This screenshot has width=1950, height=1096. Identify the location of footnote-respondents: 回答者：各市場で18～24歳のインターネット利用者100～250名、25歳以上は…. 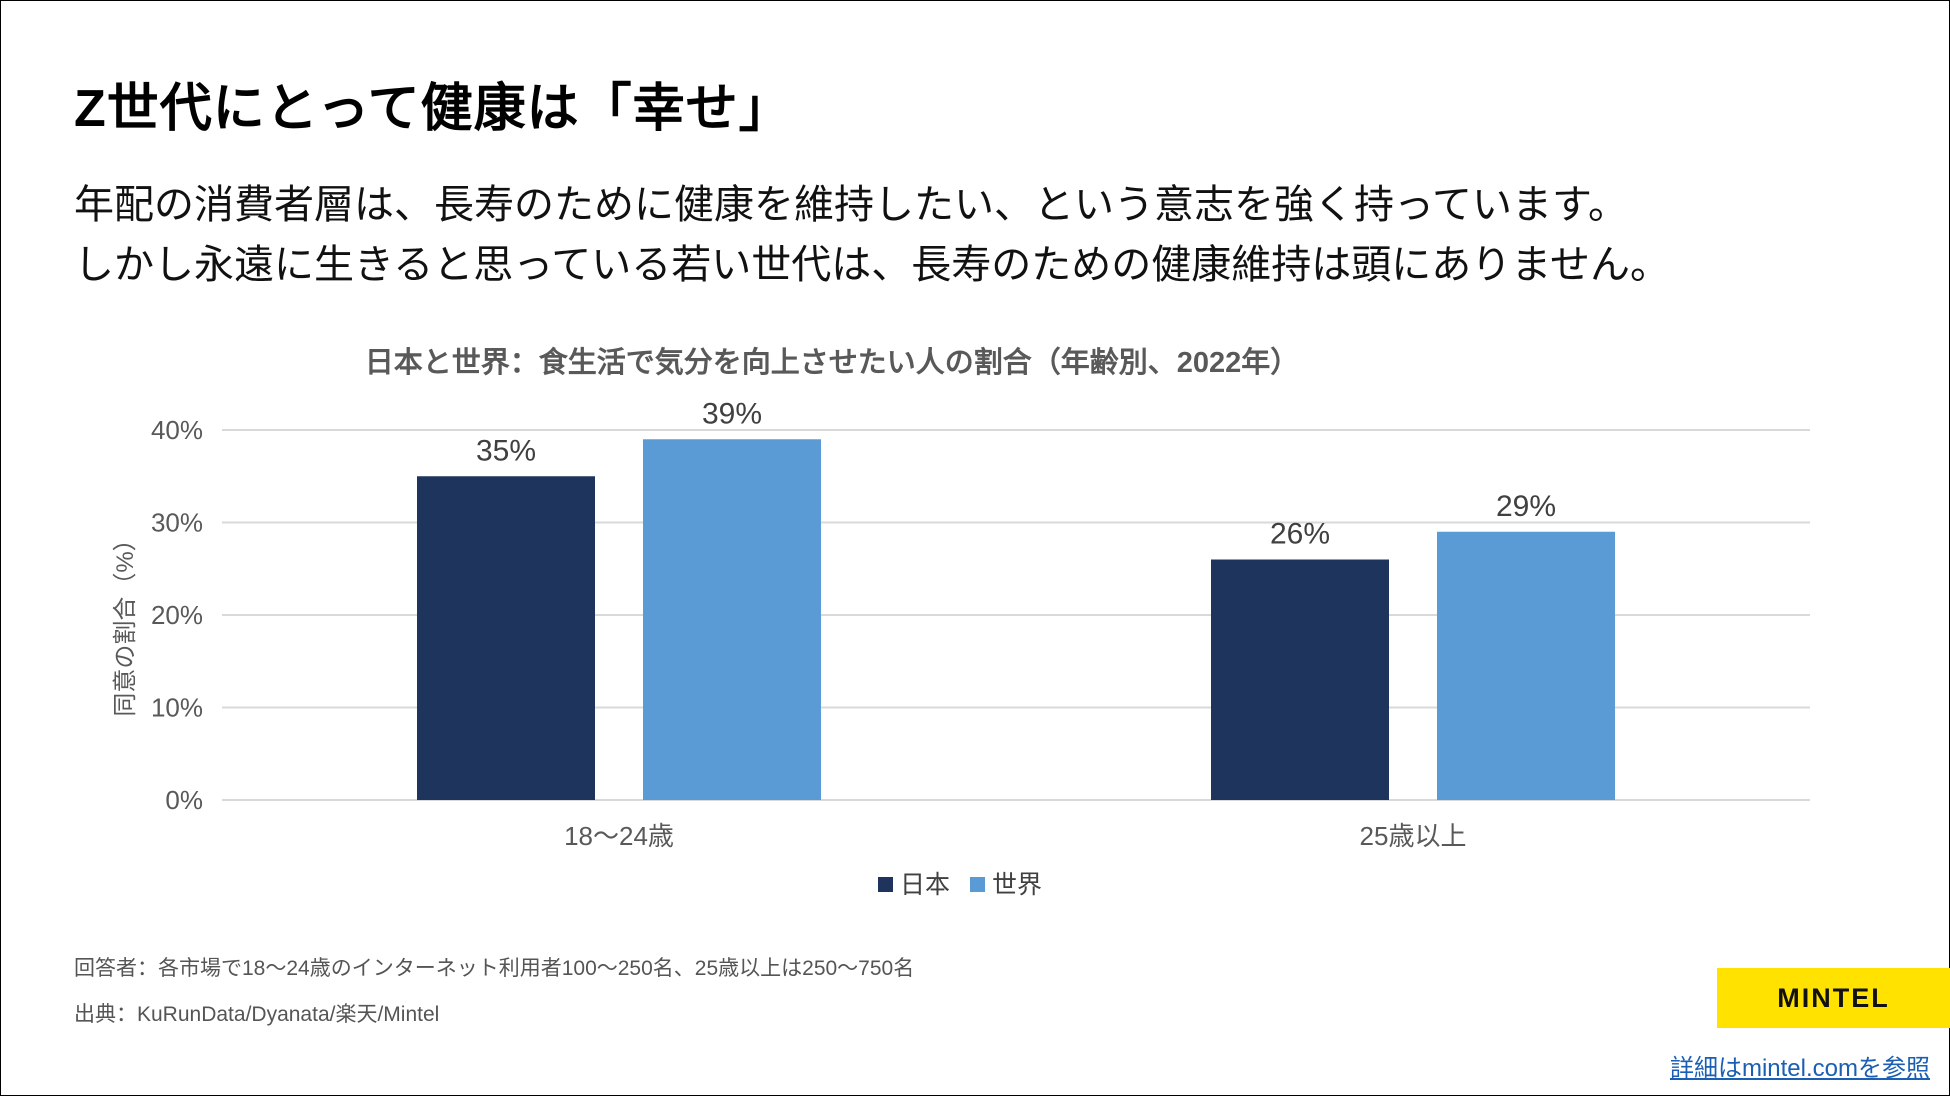
(494, 968).